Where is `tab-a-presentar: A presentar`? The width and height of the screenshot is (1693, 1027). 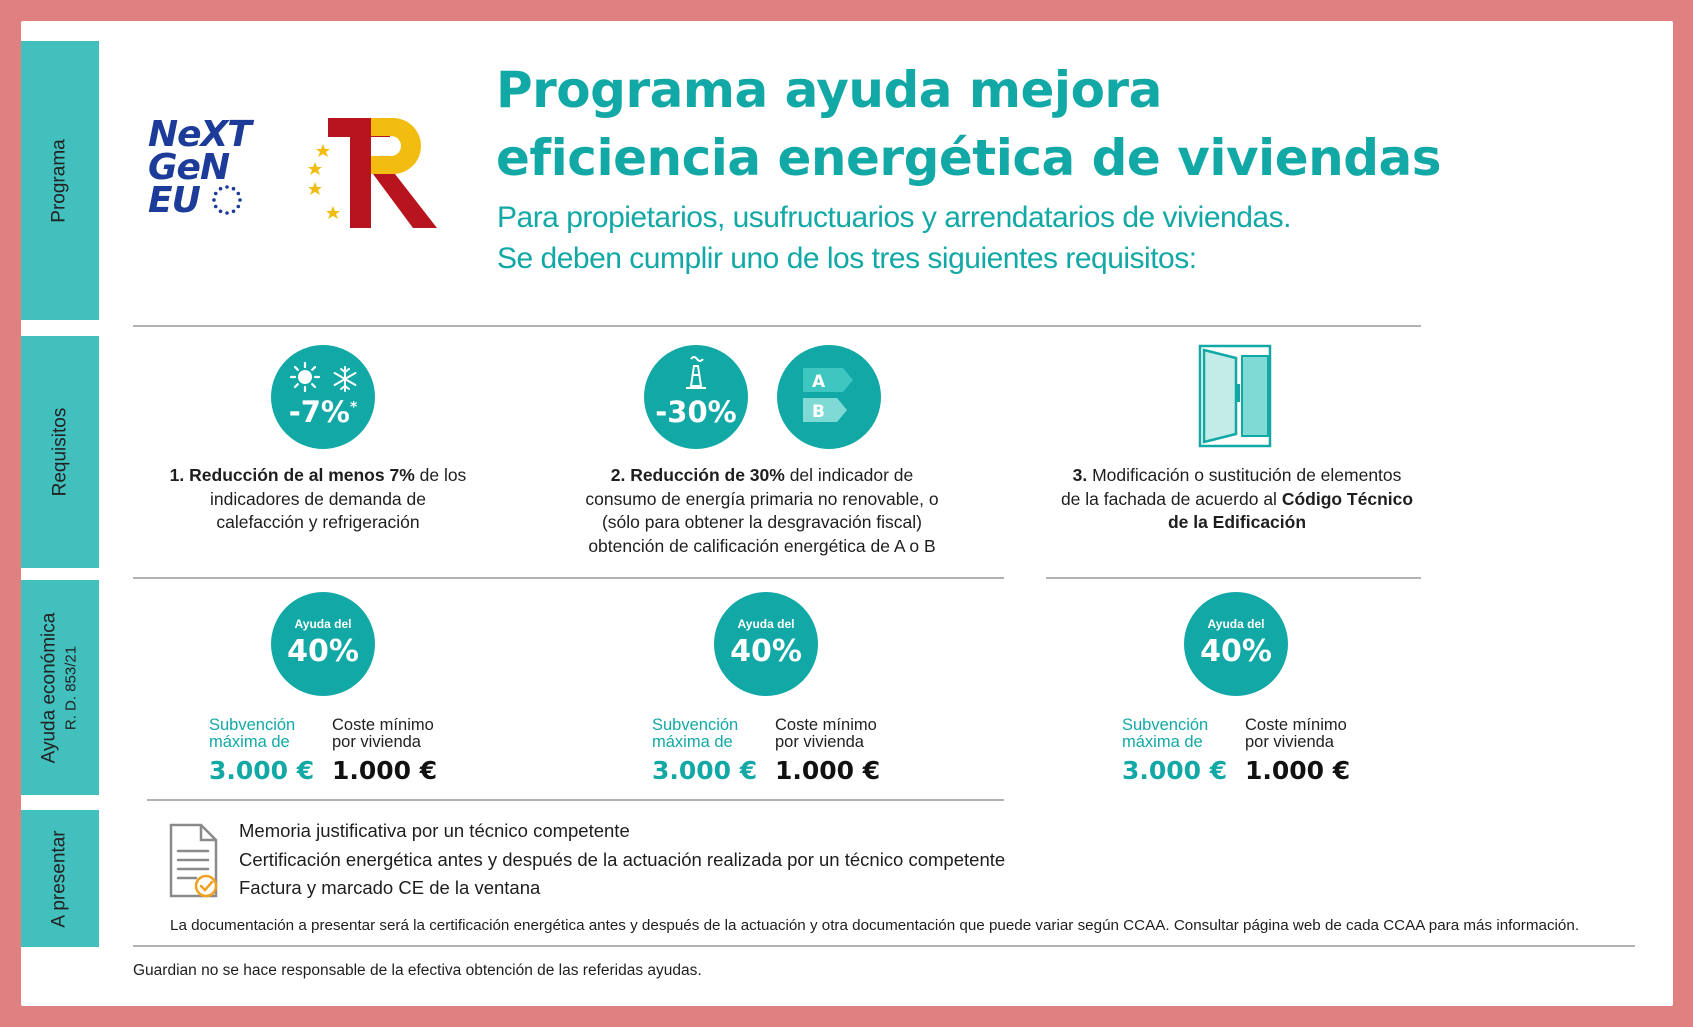
tab-a-presentar: A presentar is located at coordinates (60, 878).